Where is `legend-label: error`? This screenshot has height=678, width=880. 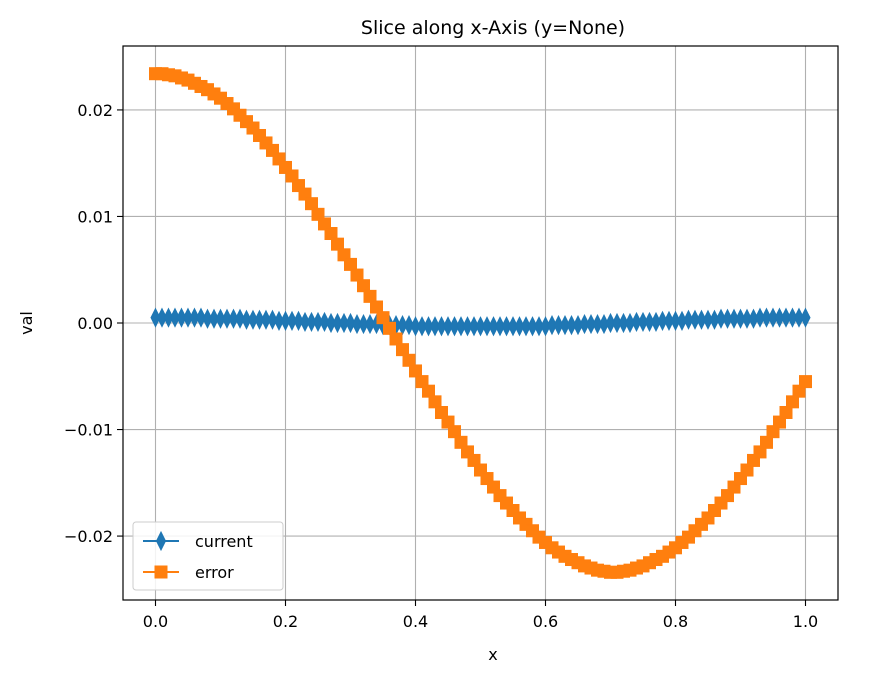
legend-label: error is located at coordinates (214, 572).